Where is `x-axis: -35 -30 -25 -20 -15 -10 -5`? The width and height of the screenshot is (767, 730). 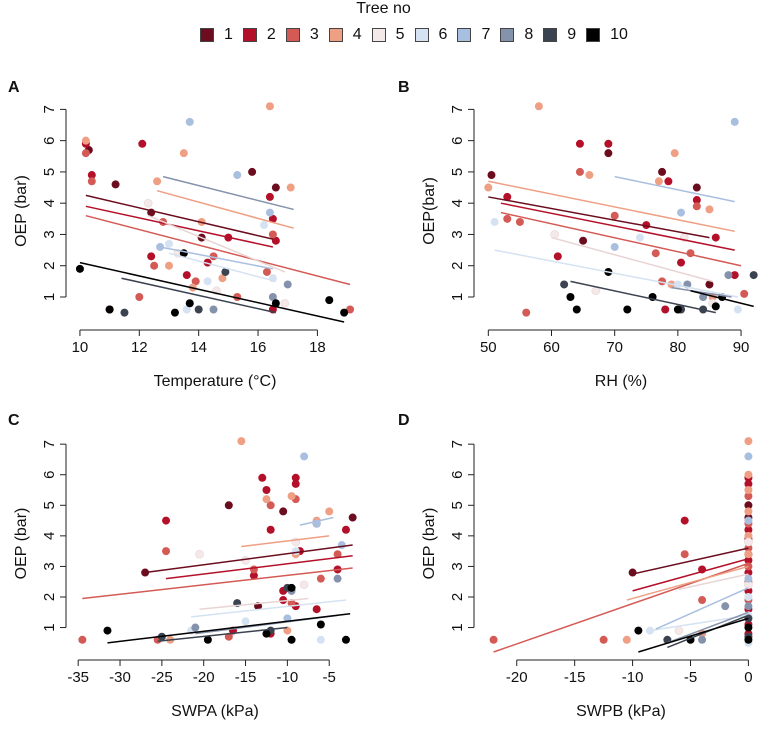
x-axis: -35 -30 -25 -20 -15 -10 -5 is located at coordinates (201, 672).